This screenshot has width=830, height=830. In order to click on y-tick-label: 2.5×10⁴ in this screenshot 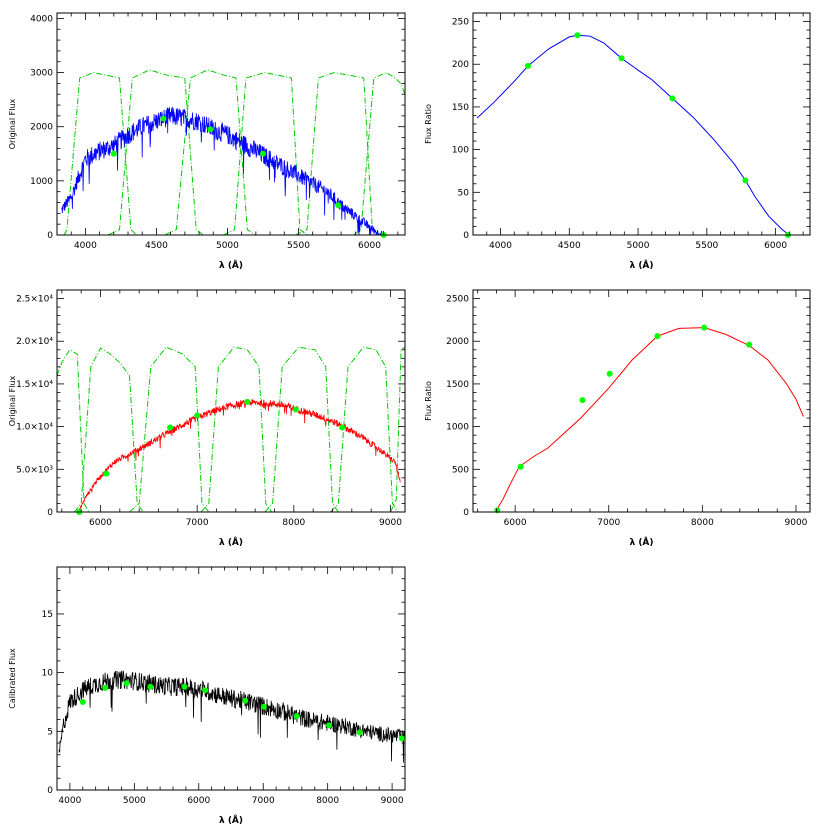, I will do `click(34, 300)`.